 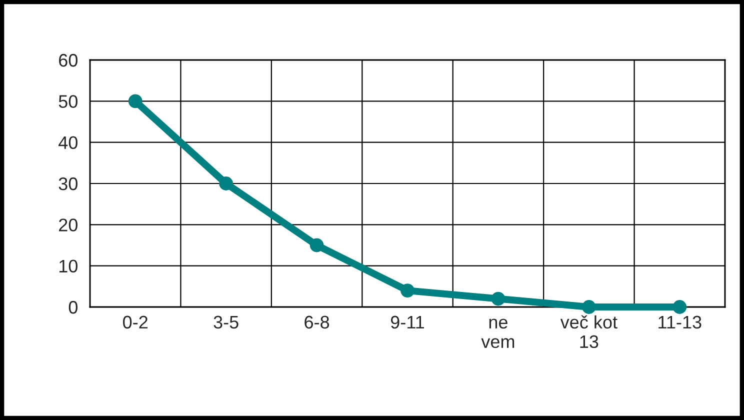 I want to click on x-tick-label: 3-5, so click(x=226, y=322).